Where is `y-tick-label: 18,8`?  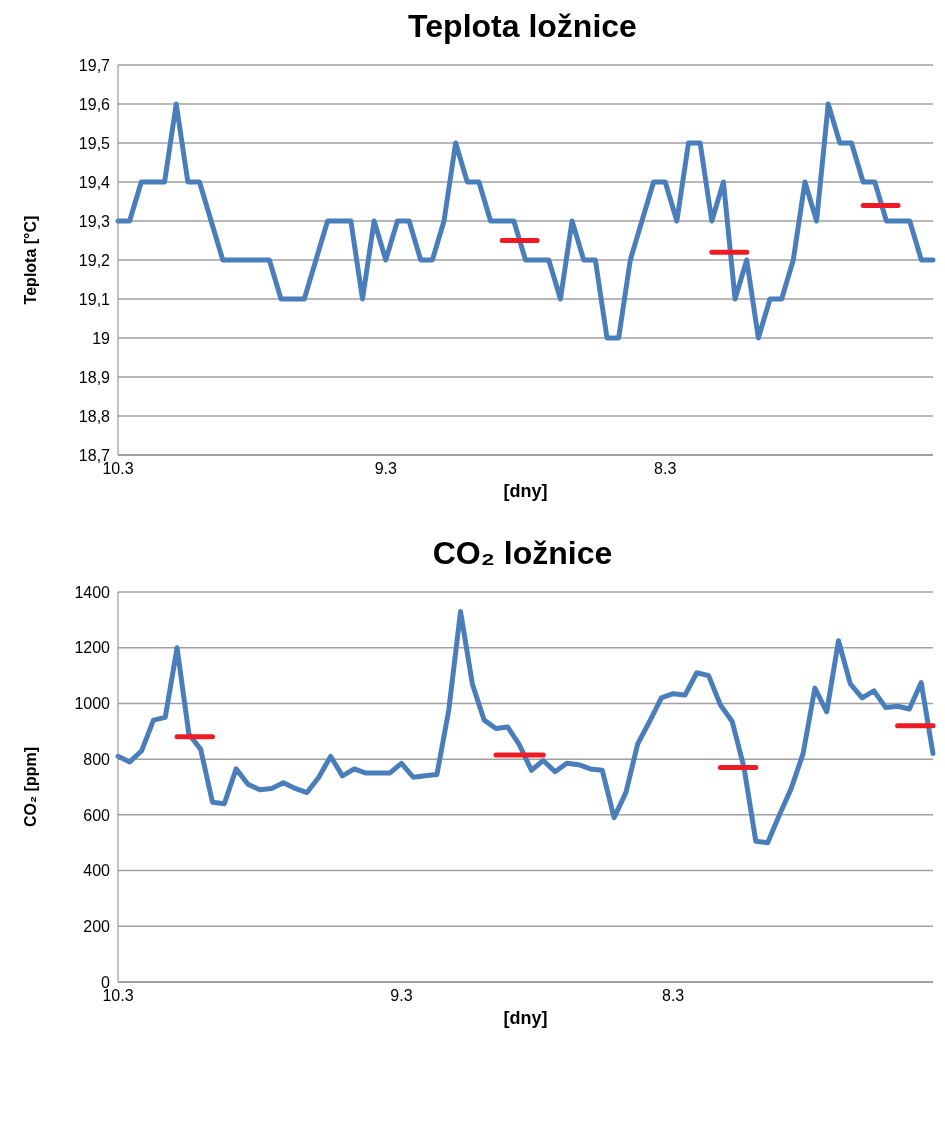
y-tick-label: 18,8 is located at coordinates (94, 416).